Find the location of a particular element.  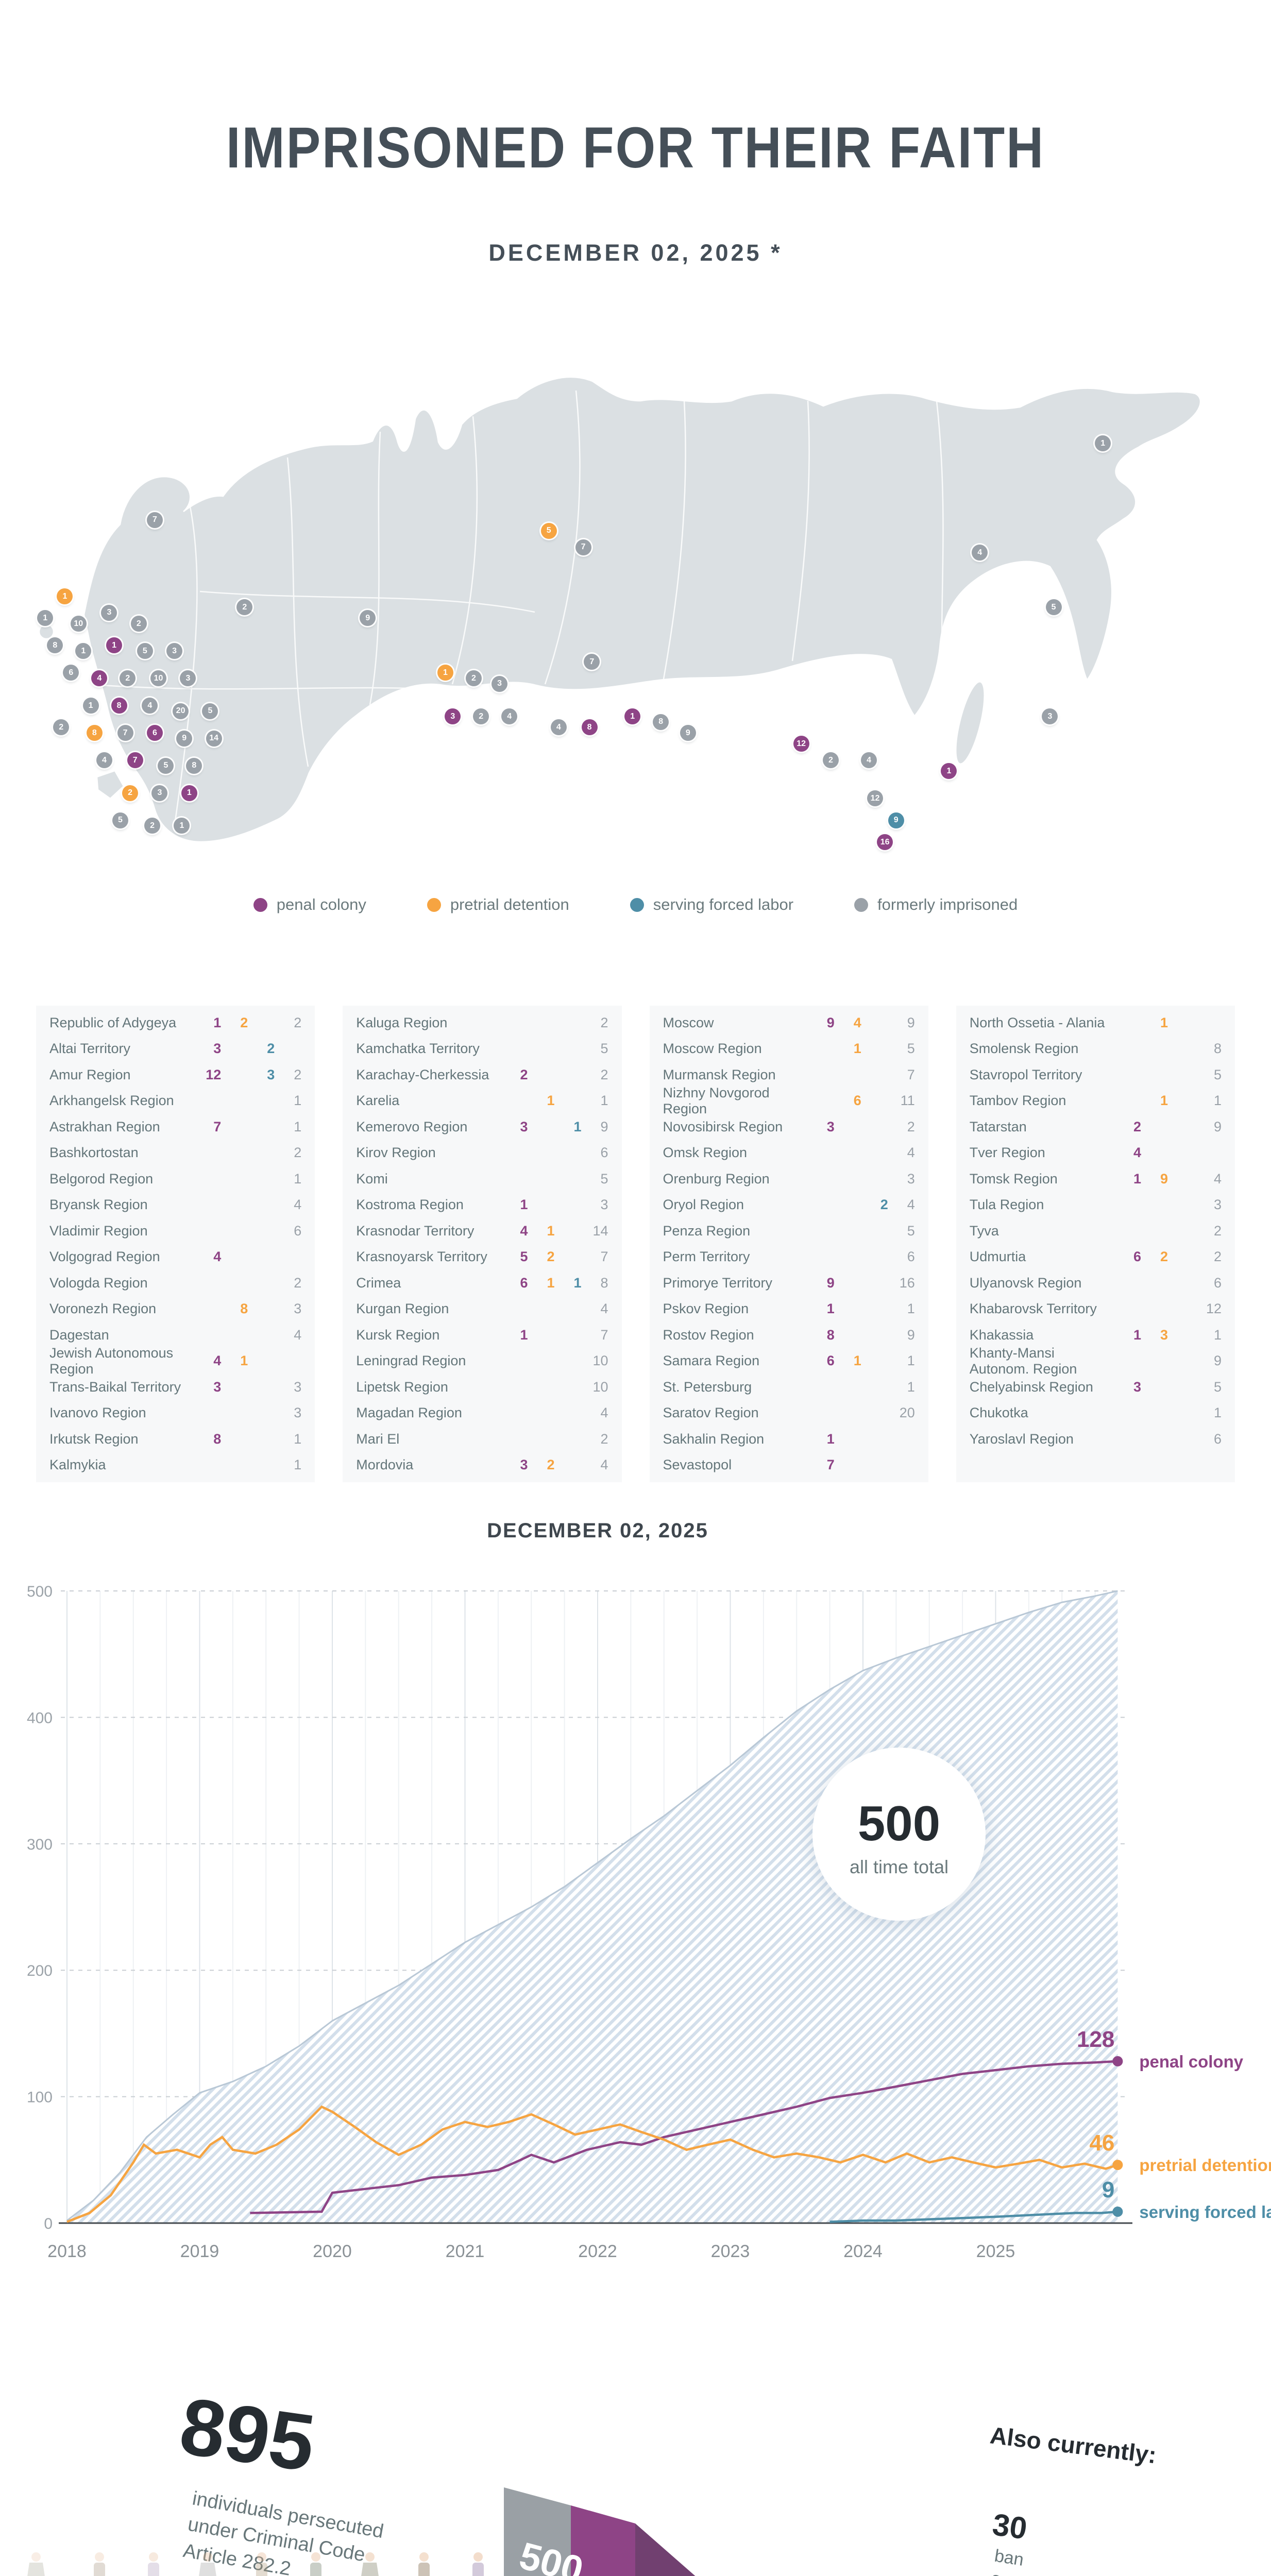

legend-item: formerly imprisoned is located at coordinates (936, 904).